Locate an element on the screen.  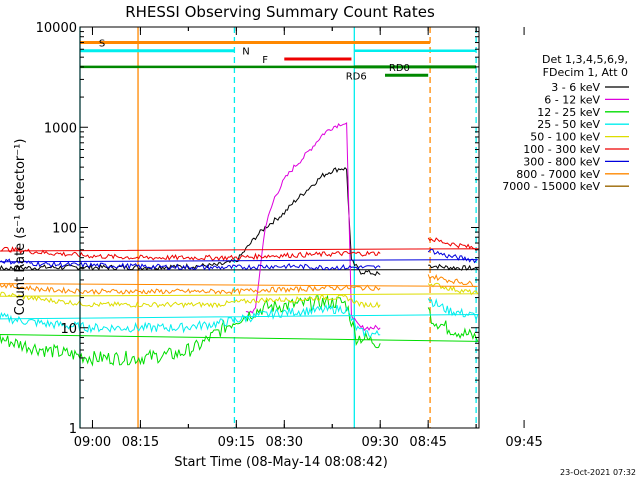
y-tick-label: 1 is located at coordinates (73, 429).